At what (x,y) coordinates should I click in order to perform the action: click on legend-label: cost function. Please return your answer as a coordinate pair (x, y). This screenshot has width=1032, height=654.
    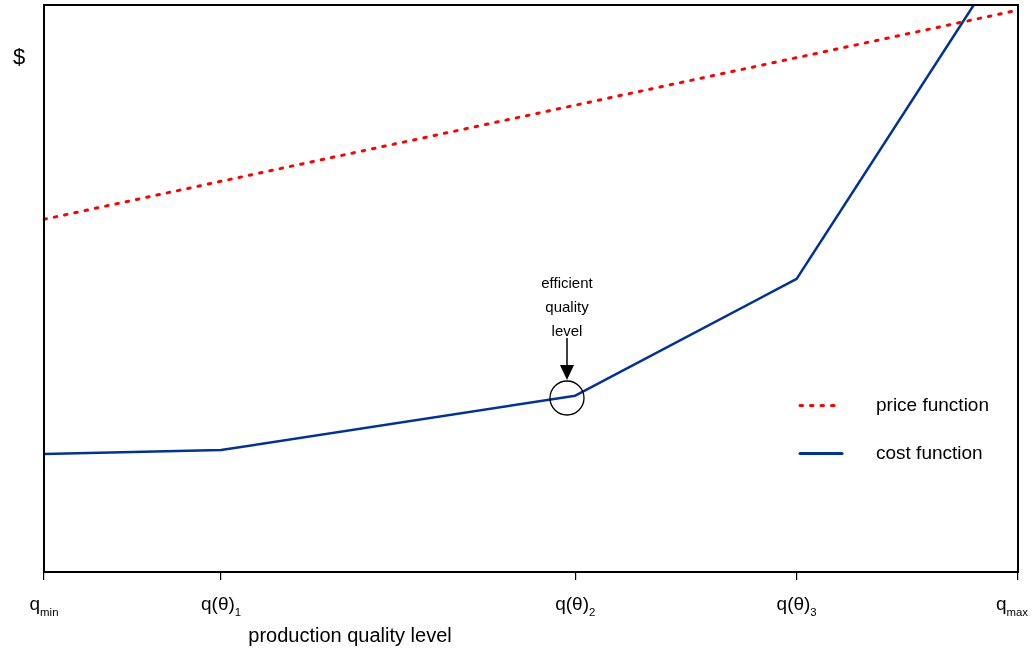
    Looking at the image, I should click on (929, 452).